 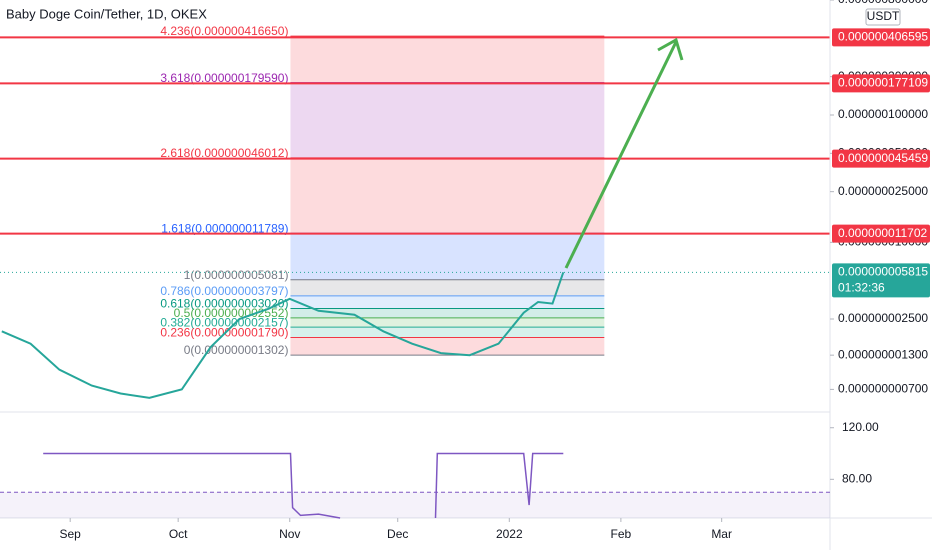 I want to click on indicator-tick-label: 80.00, so click(x=857, y=478).